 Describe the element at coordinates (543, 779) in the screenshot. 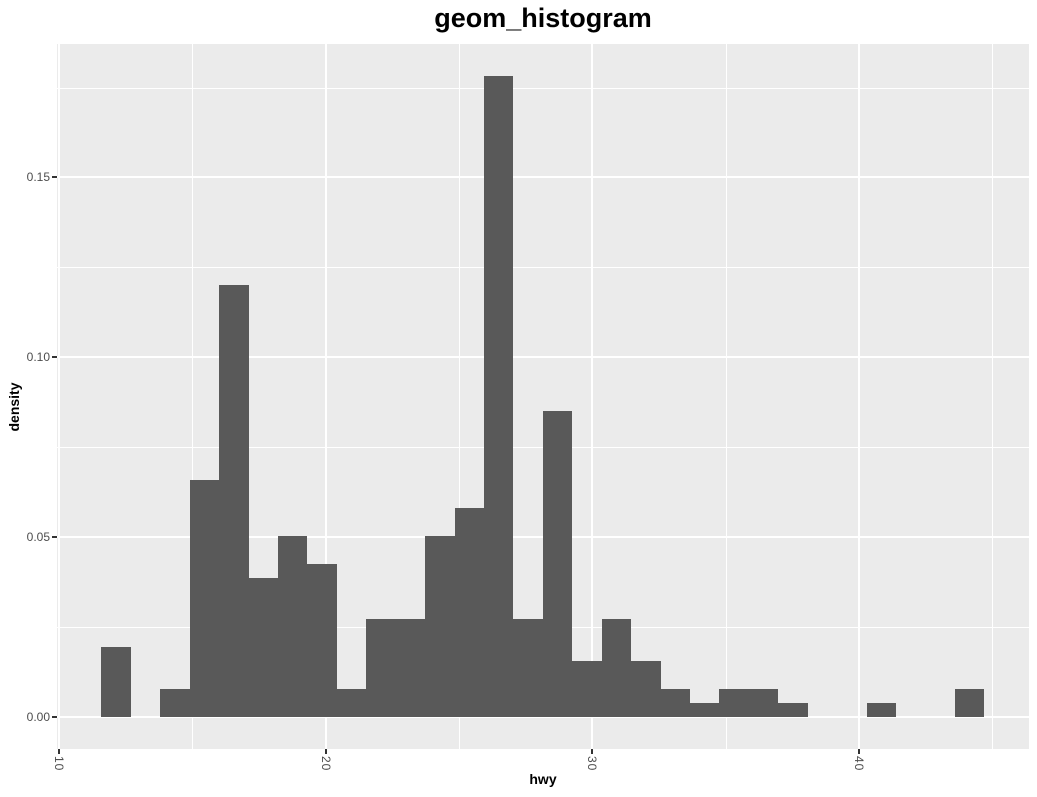

I see `x-axis-title: hwy` at that location.